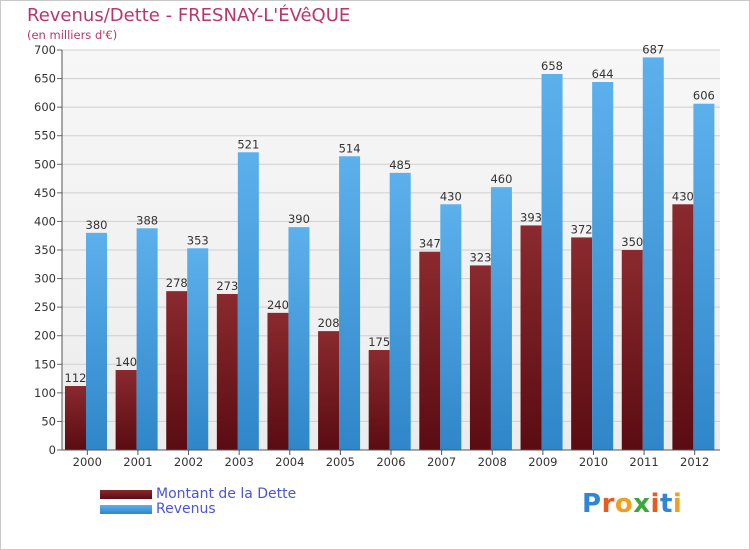 Image resolution: width=750 pixels, height=550 pixels. I want to click on y-tick-label: 600, so click(45, 107).